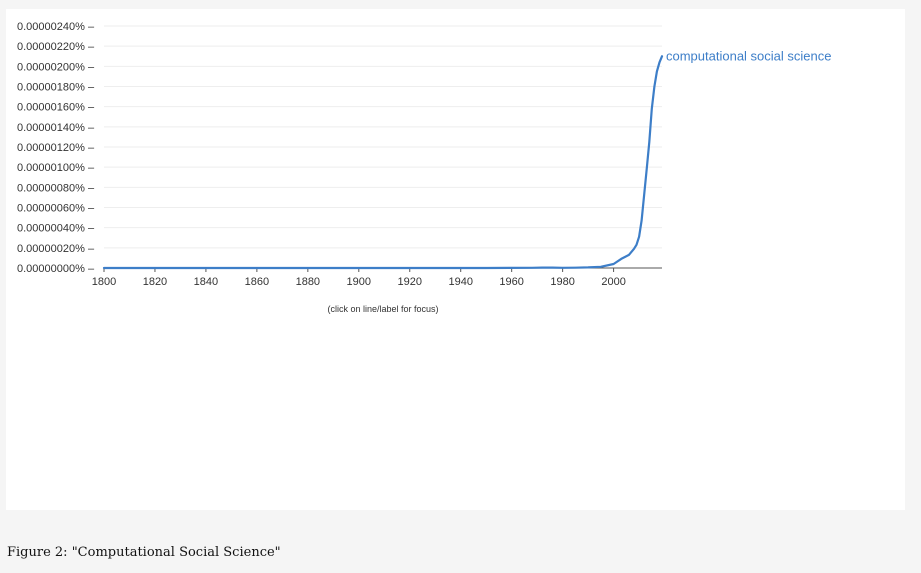  Describe the element at coordinates (56, 249) in the screenshot. I see `y-tick-label: 0.00000020% –` at that location.